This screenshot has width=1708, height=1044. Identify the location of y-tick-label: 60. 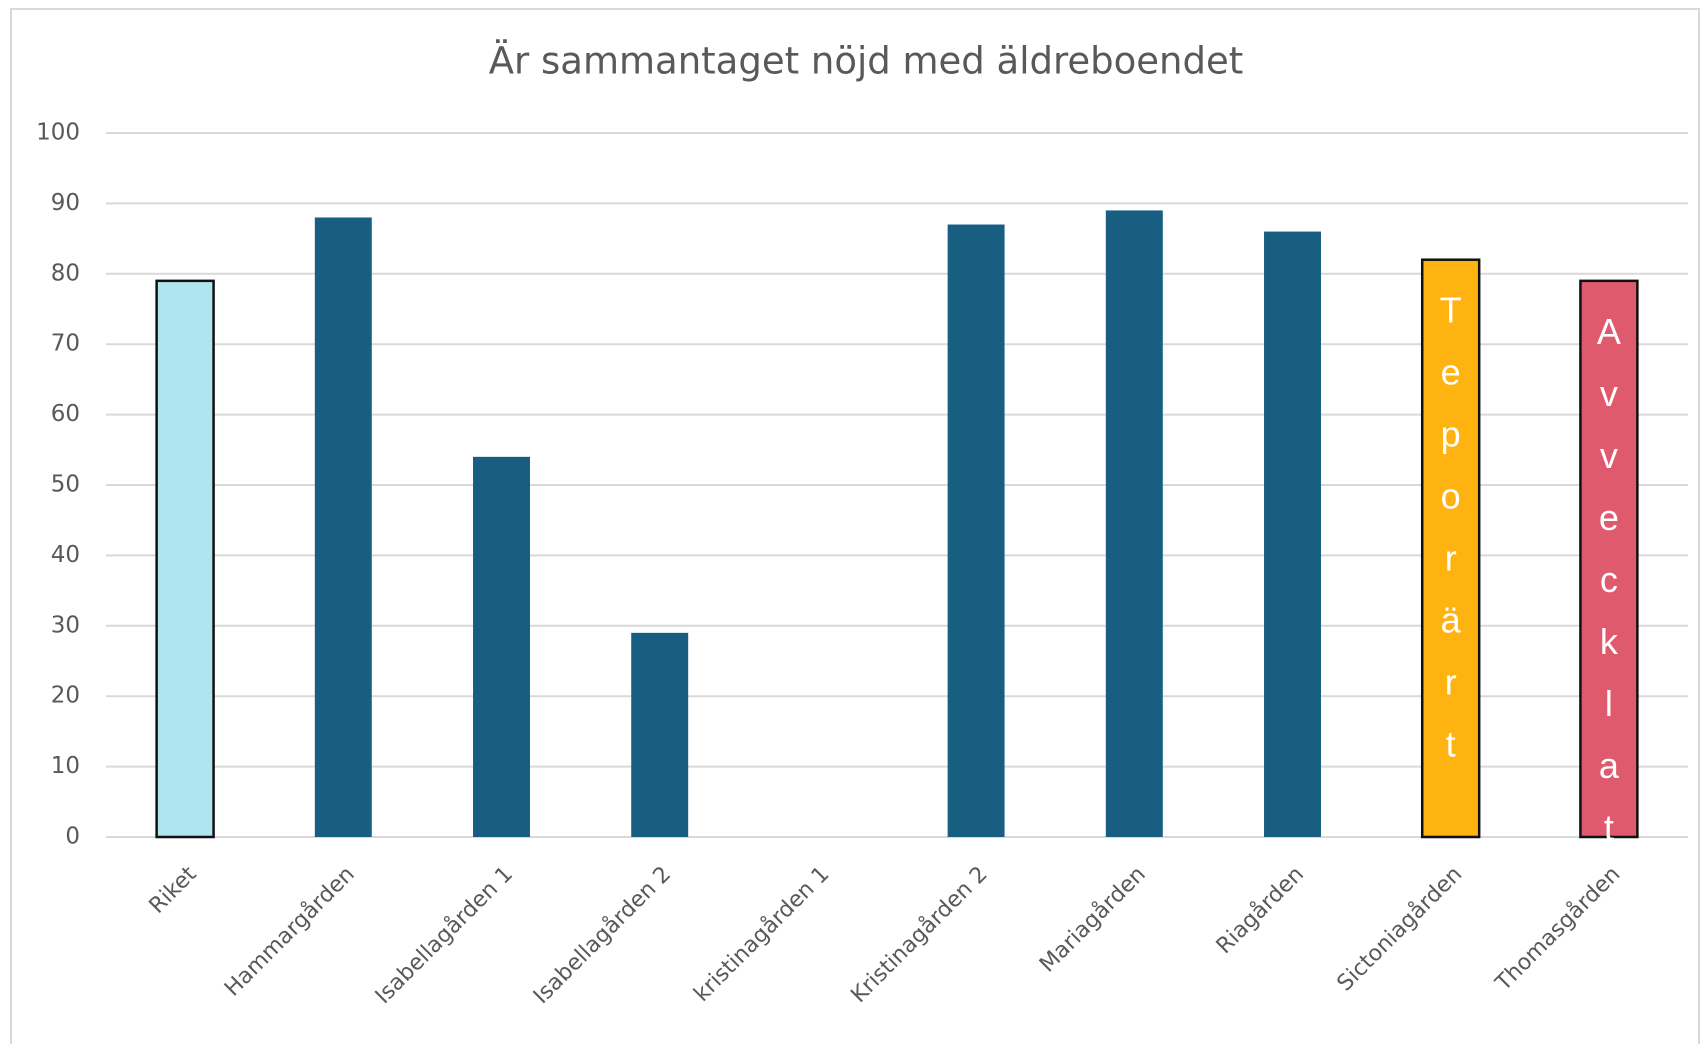
(65, 414).